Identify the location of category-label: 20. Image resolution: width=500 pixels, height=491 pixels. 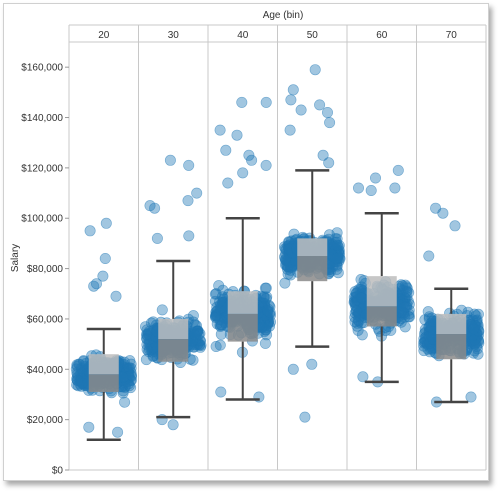
(104, 35).